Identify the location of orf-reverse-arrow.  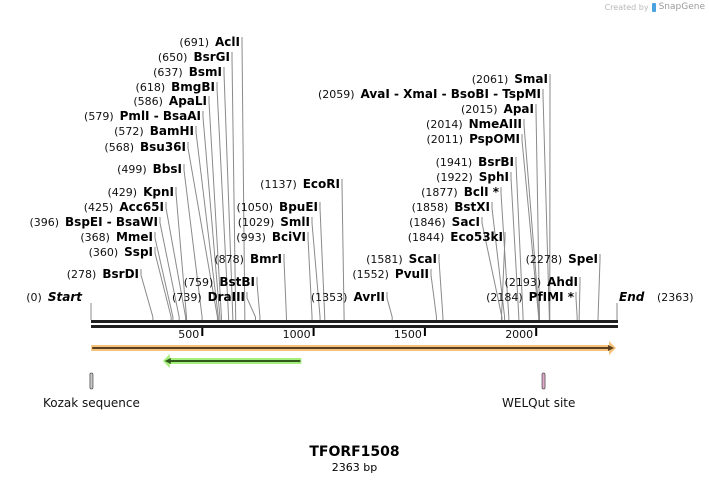
(232, 361).